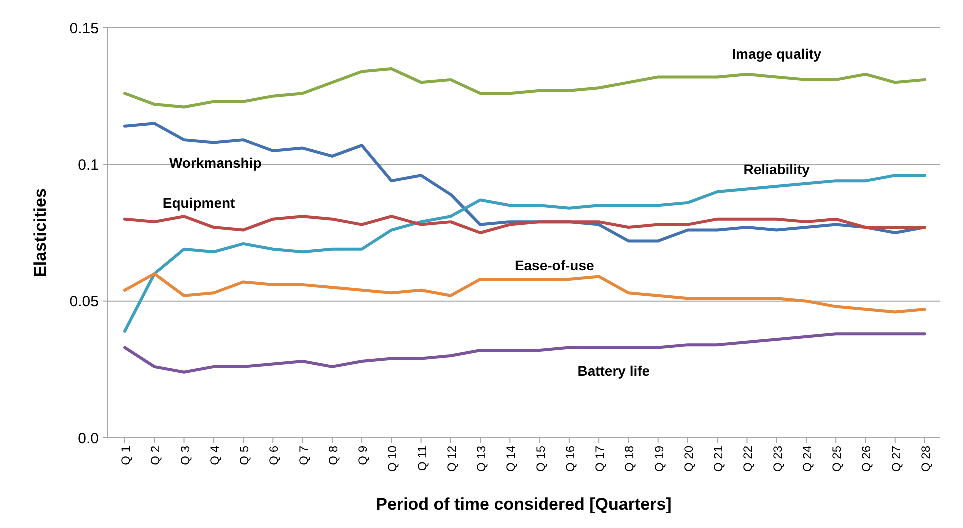  I want to click on x-tick-label: Q 28, so click(926, 459).